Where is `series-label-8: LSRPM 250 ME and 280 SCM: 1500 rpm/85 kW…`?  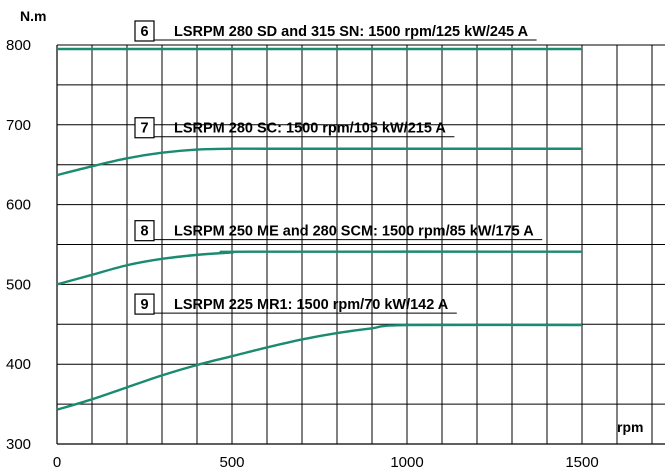
series-label-8: LSRPM 250 ME and 280 SCM: 1500 rpm/85 kW… is located at coordinates (354, 232).